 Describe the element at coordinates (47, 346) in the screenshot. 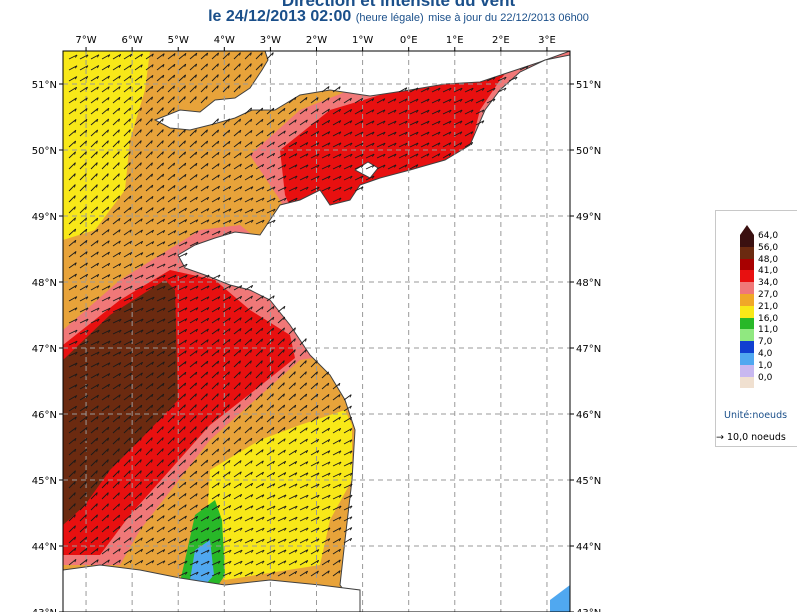

I see `latitude-labels-left: 51°N 50°N 49°N 48°N 47°N 46°N 45°N 44°N 43°N` at that location.